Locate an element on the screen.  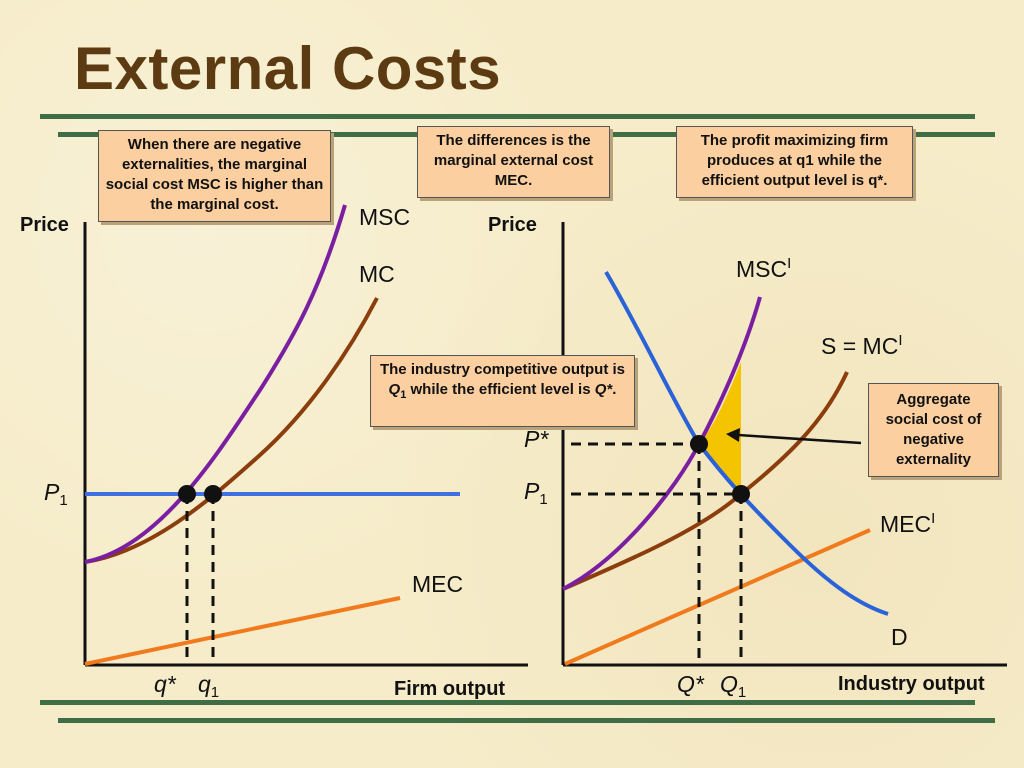
industry-note-sub: 1 is located at coordinates (403, 395).